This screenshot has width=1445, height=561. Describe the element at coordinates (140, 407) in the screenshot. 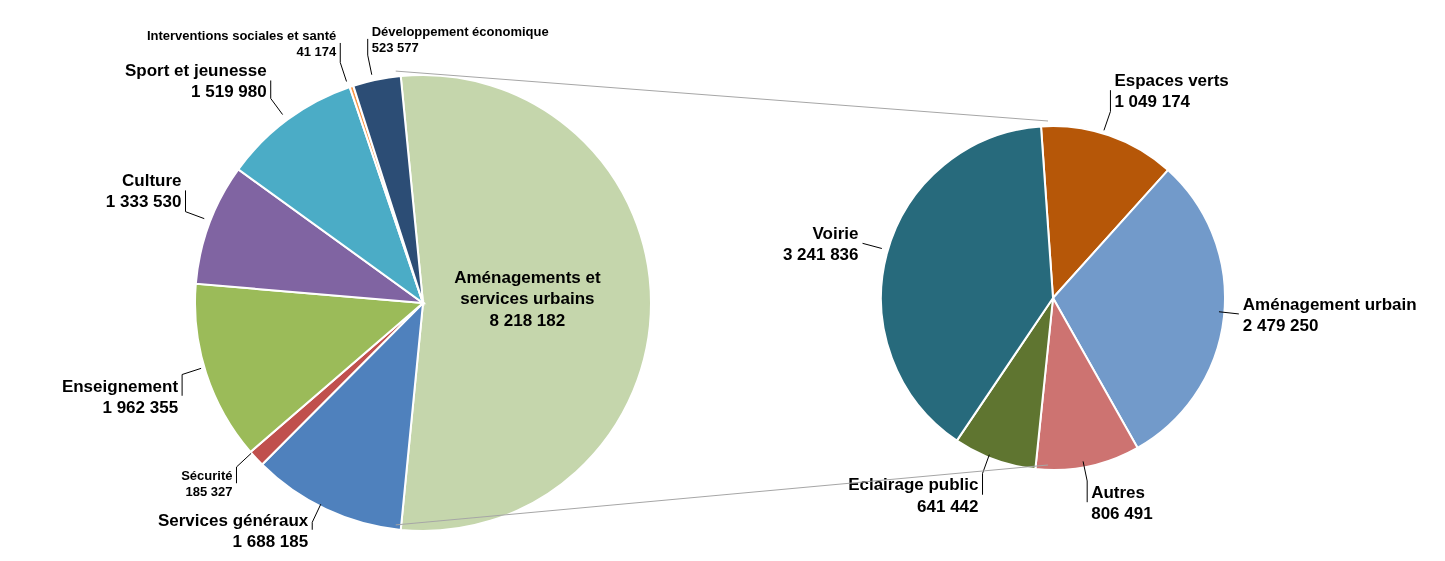

I see `data-label: 1 962 355` at that location.